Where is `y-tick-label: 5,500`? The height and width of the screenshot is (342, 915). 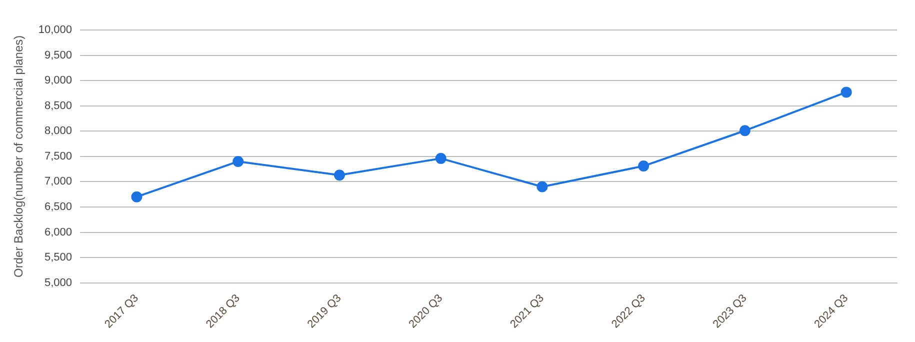 y-tick-label: 5,500 is located at coordinates (58, 258).